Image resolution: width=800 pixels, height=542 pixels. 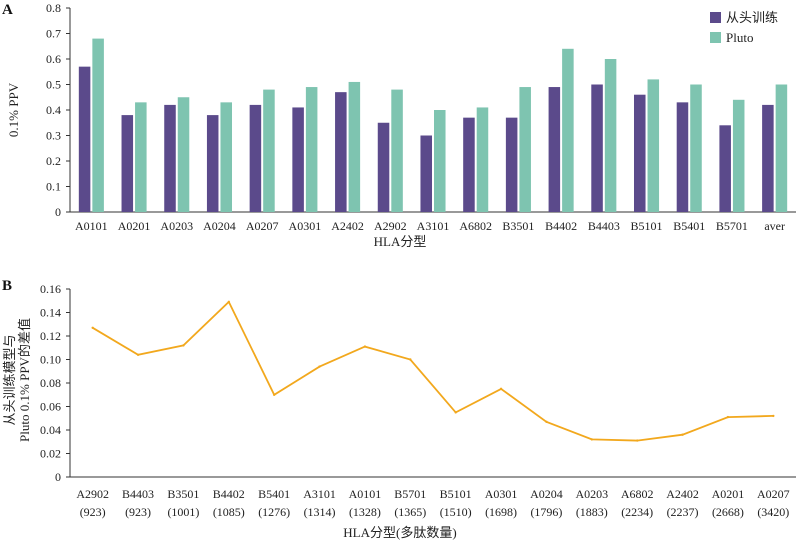 I want to click on x-tick-label-b: B4402, so click(x=229, y=494).